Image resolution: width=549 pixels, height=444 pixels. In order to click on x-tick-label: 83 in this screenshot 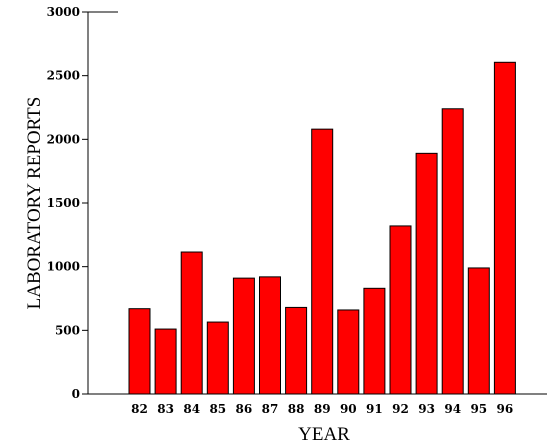, I will do `click(165, 409)`.